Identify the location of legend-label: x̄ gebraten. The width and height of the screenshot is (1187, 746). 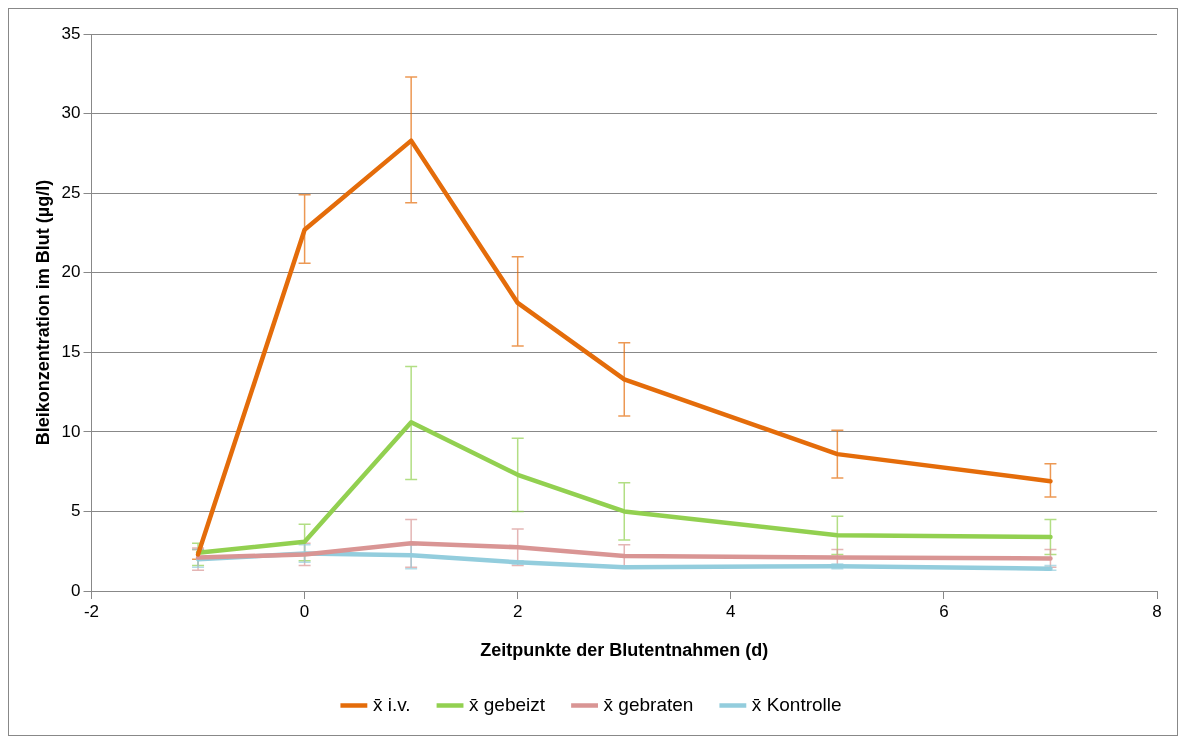
(648, 704).